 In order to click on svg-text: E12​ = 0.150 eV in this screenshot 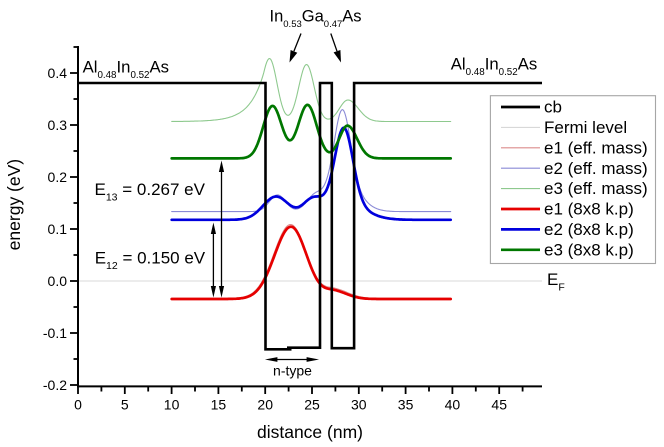, I will do `click(150, 261)`.